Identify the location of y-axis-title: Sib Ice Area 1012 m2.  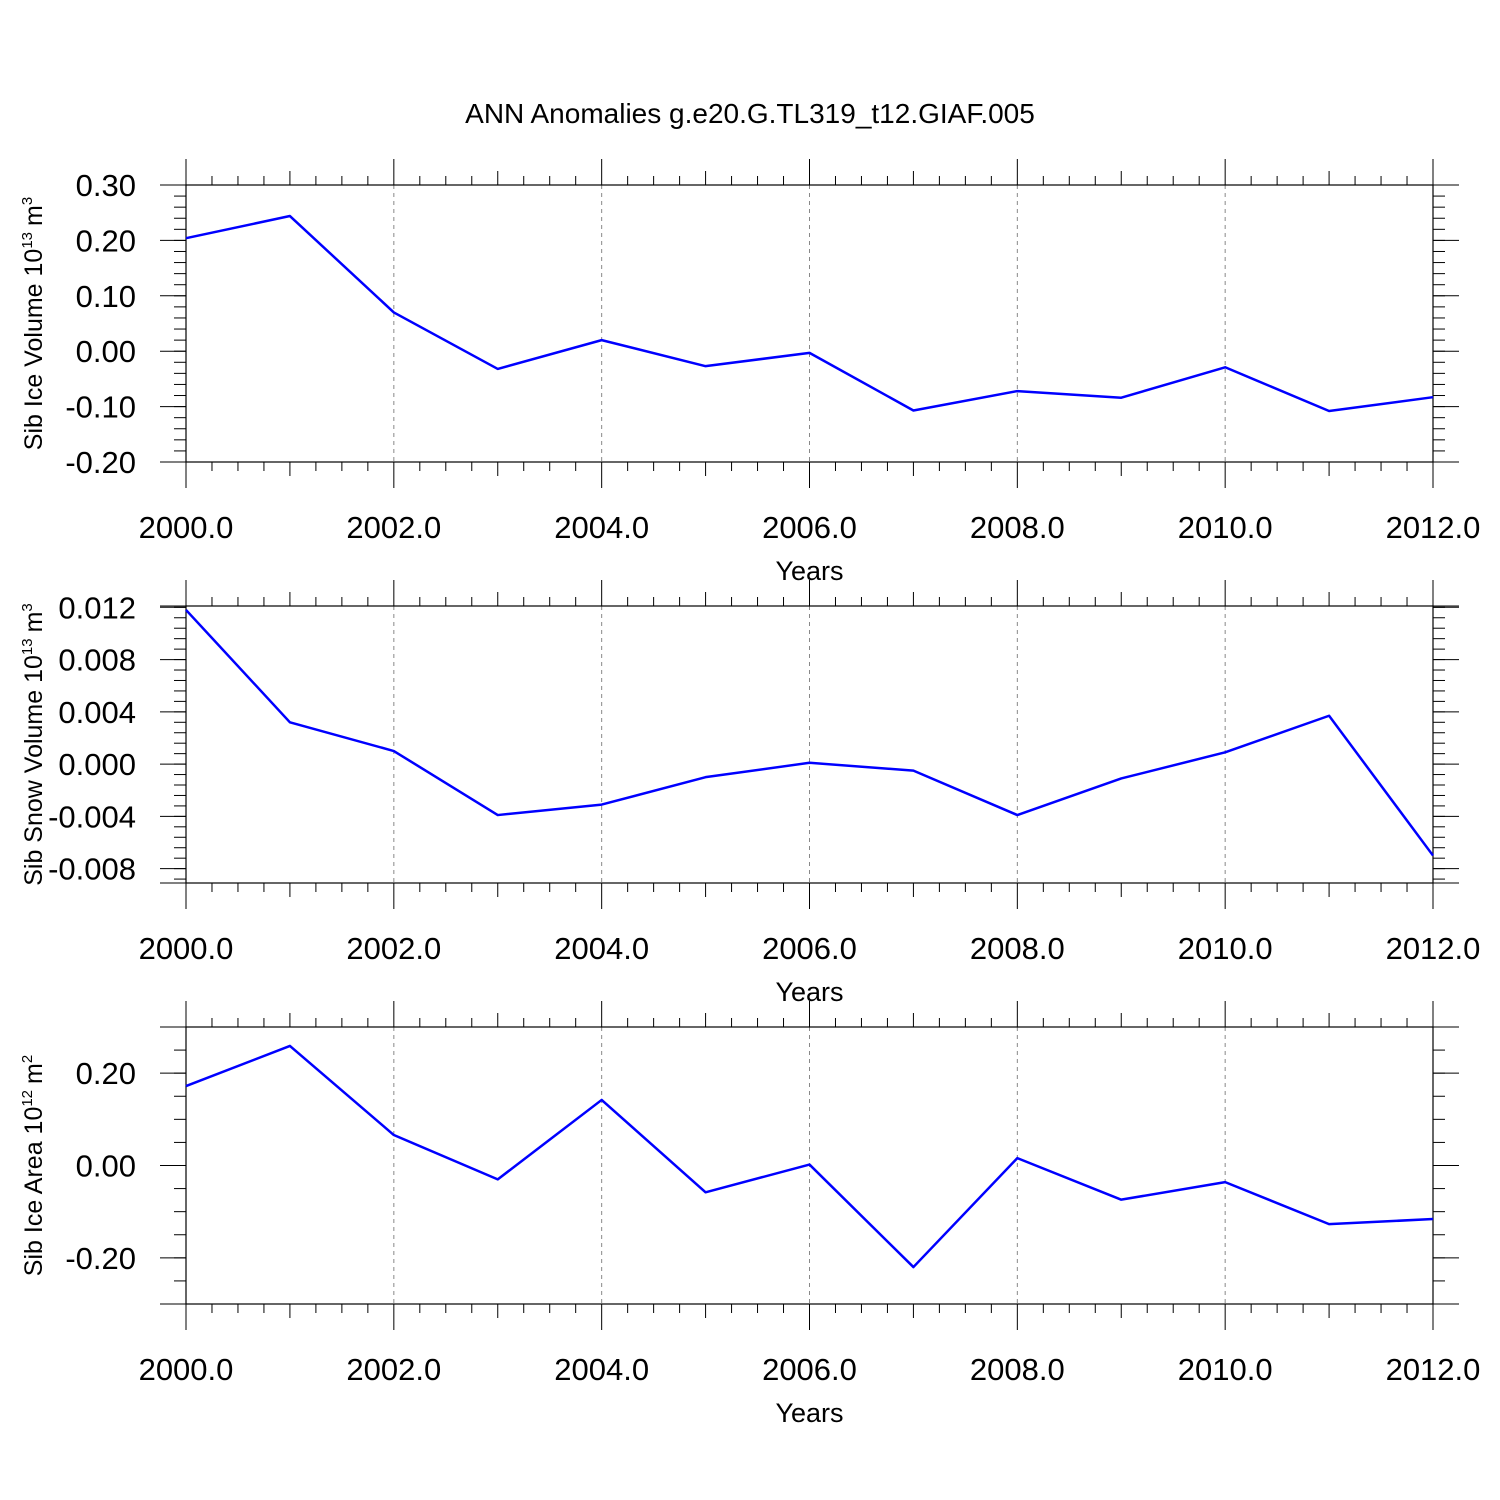
(33, 1165).